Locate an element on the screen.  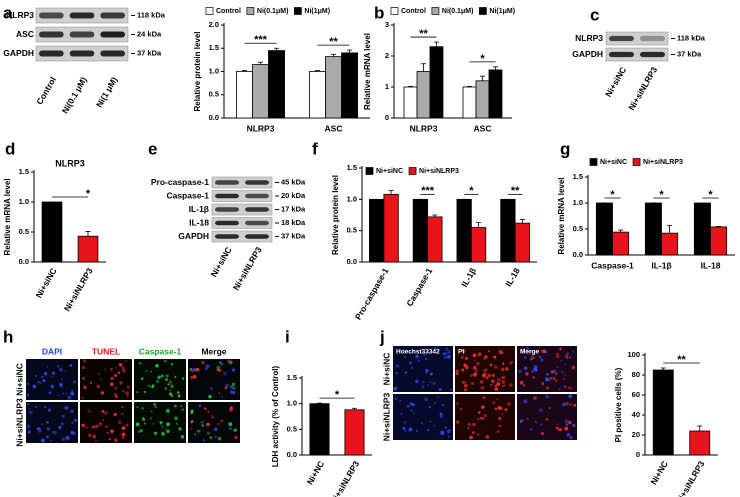
column-label: TUNEL is located at coordinates (106, 351).